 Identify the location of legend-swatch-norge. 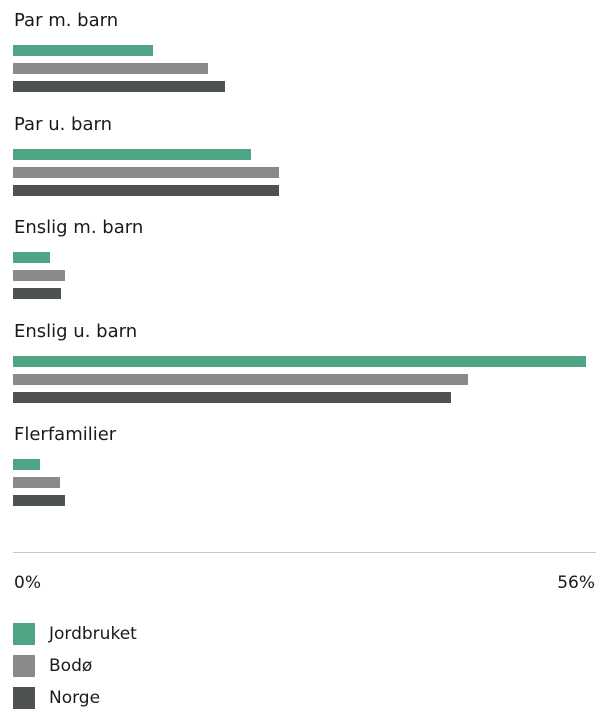
(24, 698).